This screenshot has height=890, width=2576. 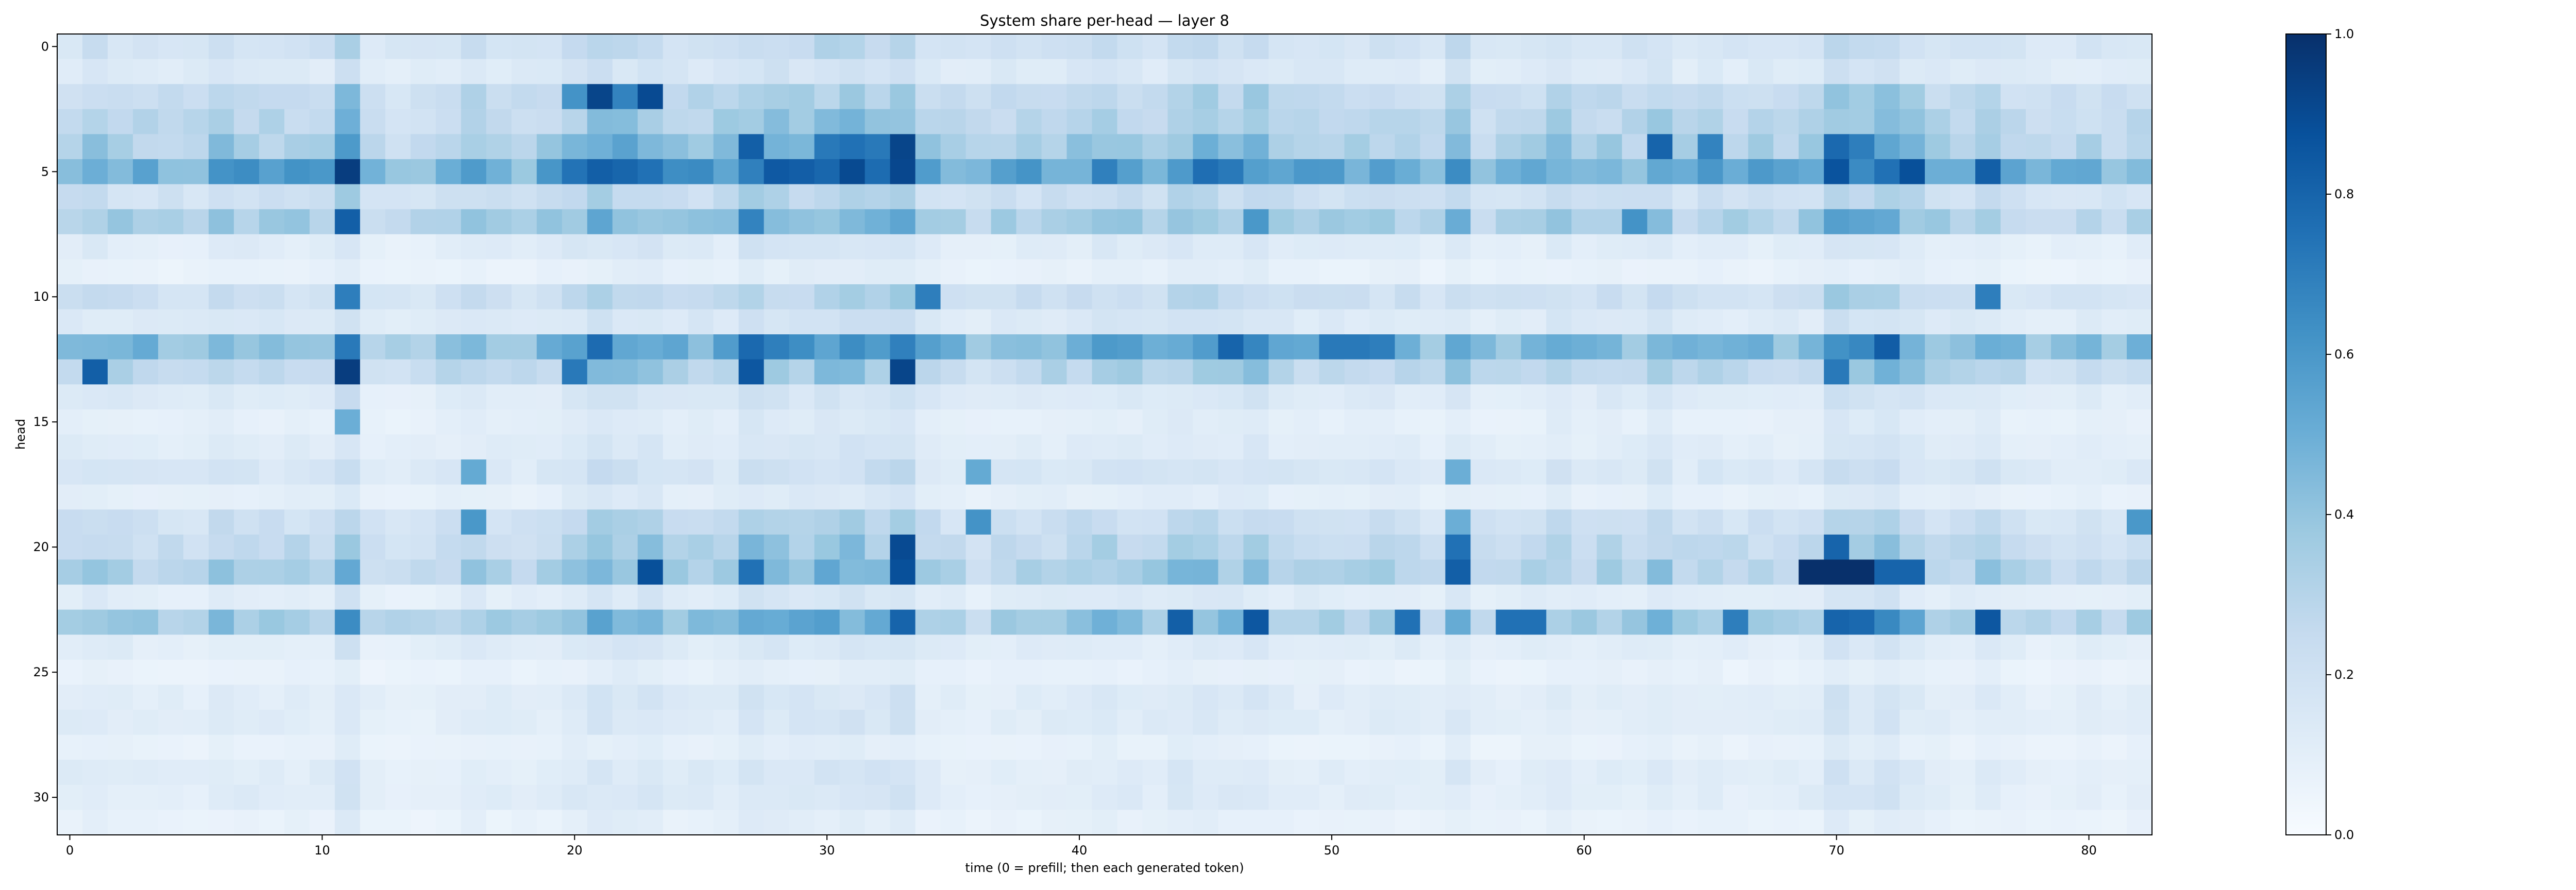 I want to click on y-tick-label: 0, so click(x=45, y=46).